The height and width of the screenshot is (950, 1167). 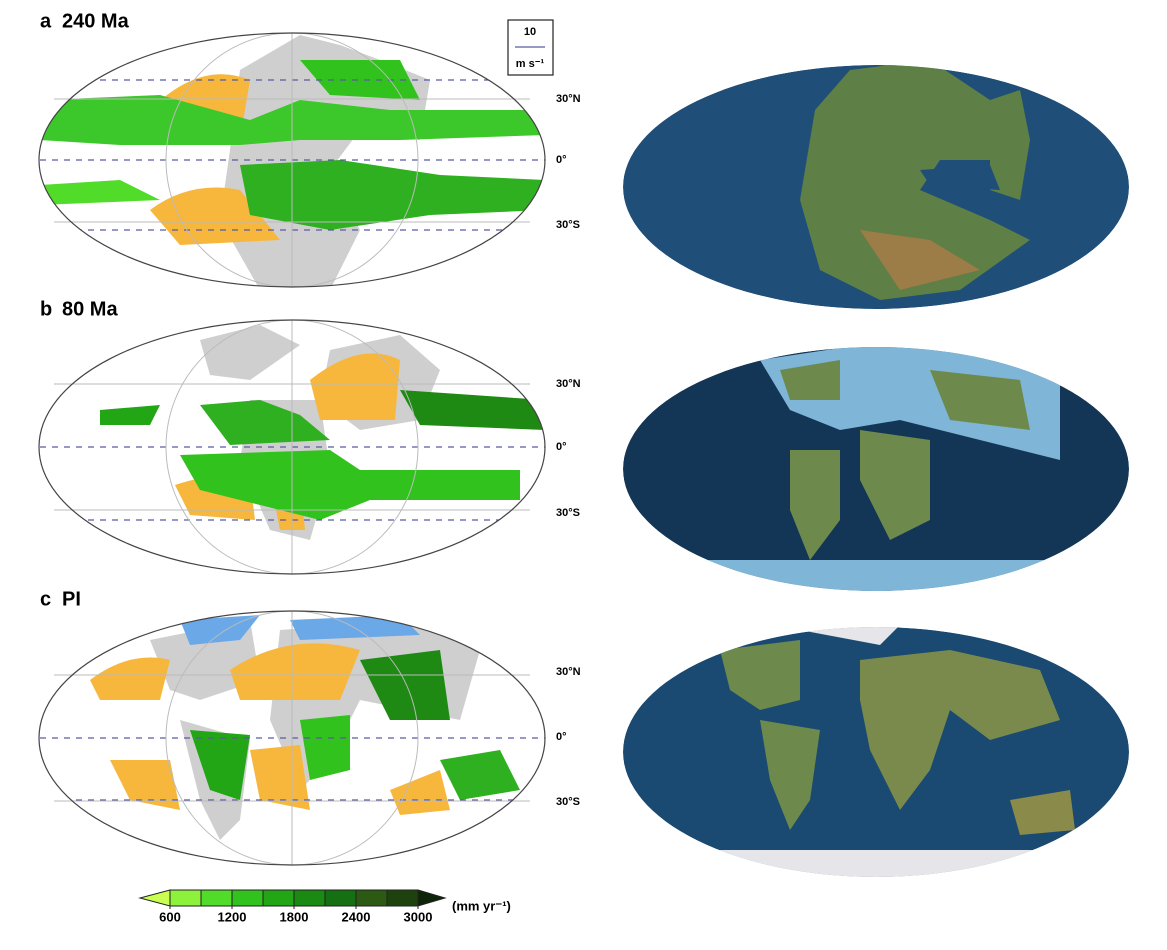 What do you see at coordinates (876, 187) in the screenshot?
I see `paleogeography-map-a` at bounding box center [876, 187].